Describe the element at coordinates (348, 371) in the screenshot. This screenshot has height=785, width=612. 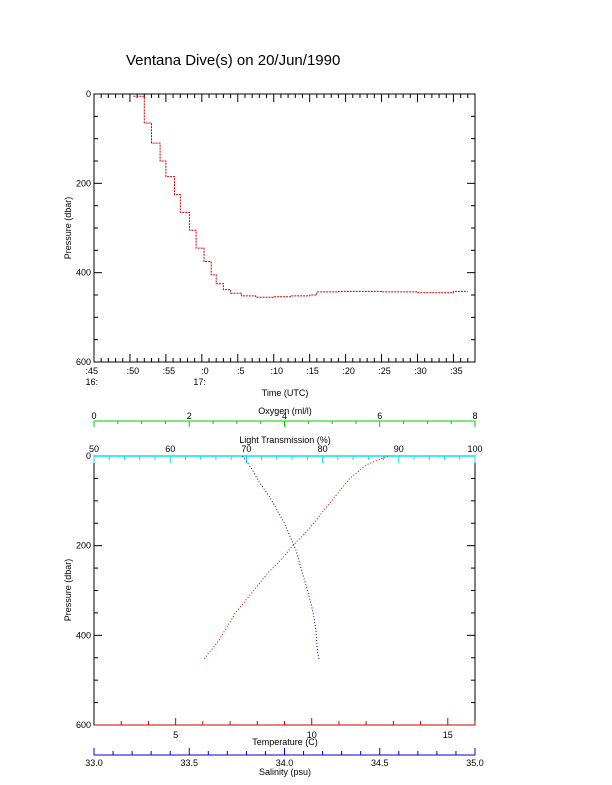
I see `x-tick-label: :20` at that location.